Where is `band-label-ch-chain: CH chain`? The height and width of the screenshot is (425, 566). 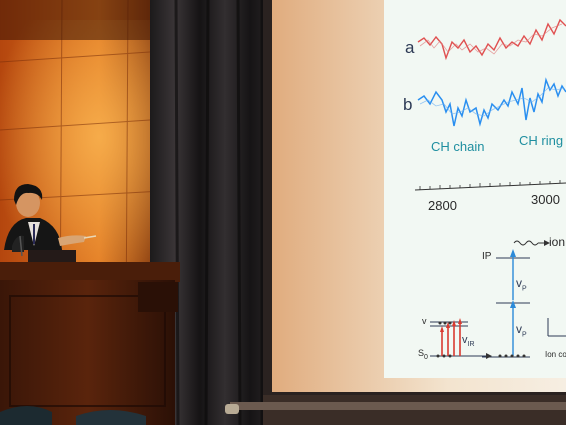
band-label-ch-chain: CH chain is located at coordinates (458, 146).